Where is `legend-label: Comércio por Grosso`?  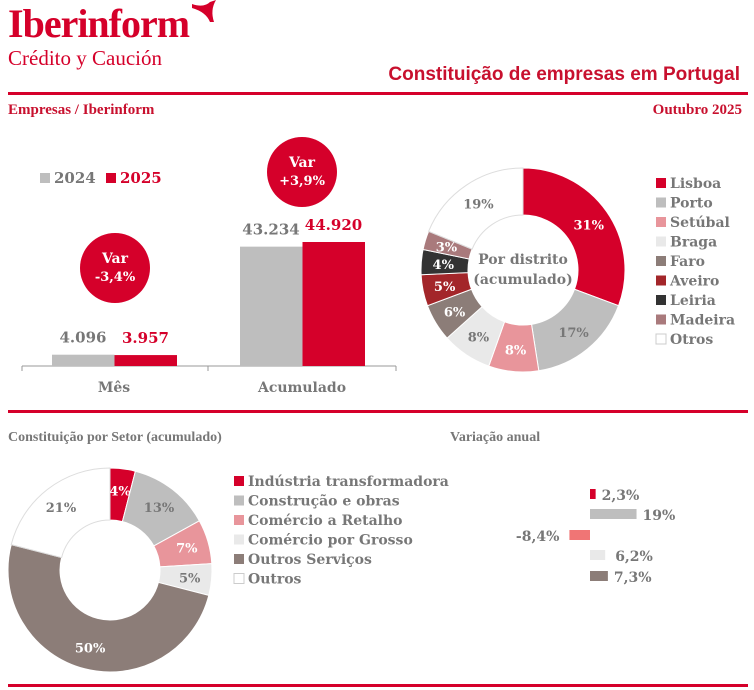
legend-label: Comércio por Grosso is located at coordinates (330, 541).